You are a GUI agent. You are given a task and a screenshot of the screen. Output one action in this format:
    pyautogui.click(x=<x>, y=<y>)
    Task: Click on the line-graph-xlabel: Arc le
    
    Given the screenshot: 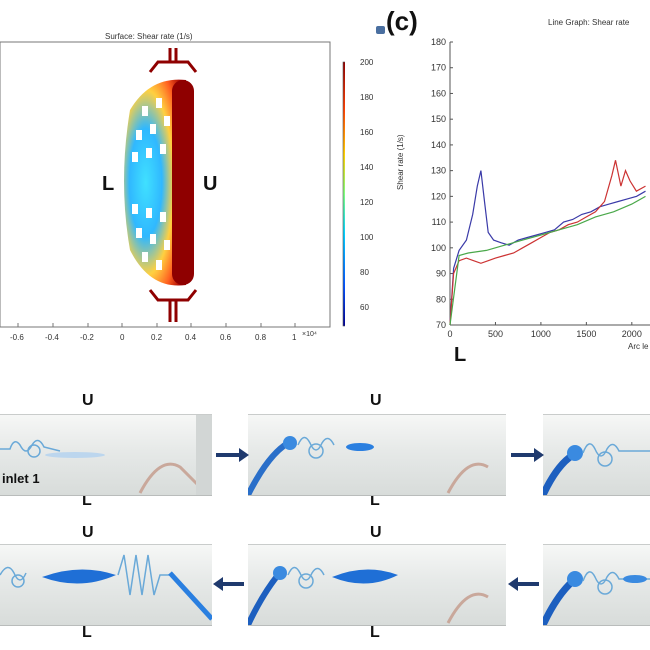 What is the action you would take?
    pyautogui.click(x=638, y=346)
    